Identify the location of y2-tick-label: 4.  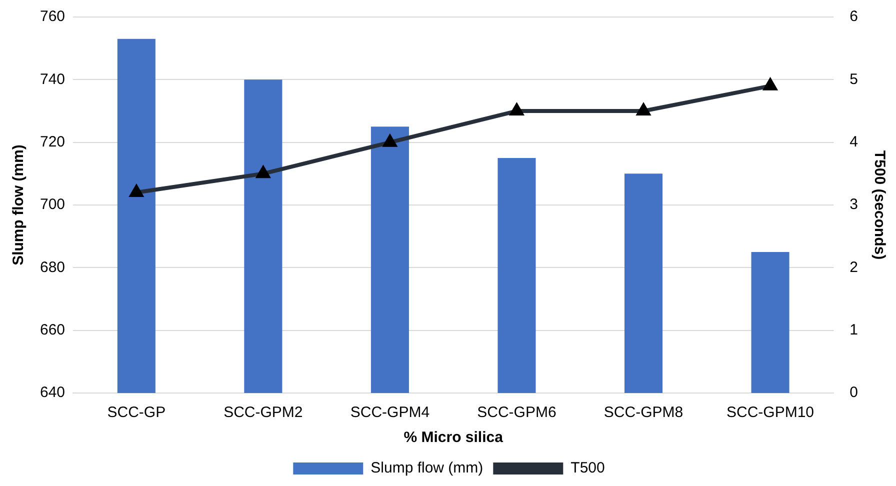
(854, 141).